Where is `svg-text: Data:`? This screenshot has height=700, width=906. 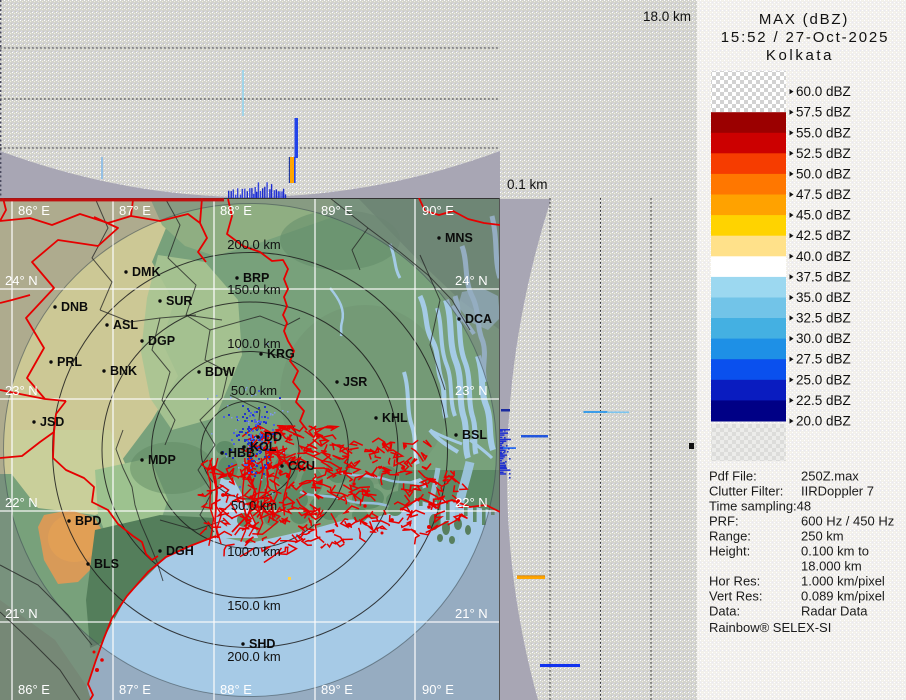
svg-text: Data: is located at coordinates (724, 611).